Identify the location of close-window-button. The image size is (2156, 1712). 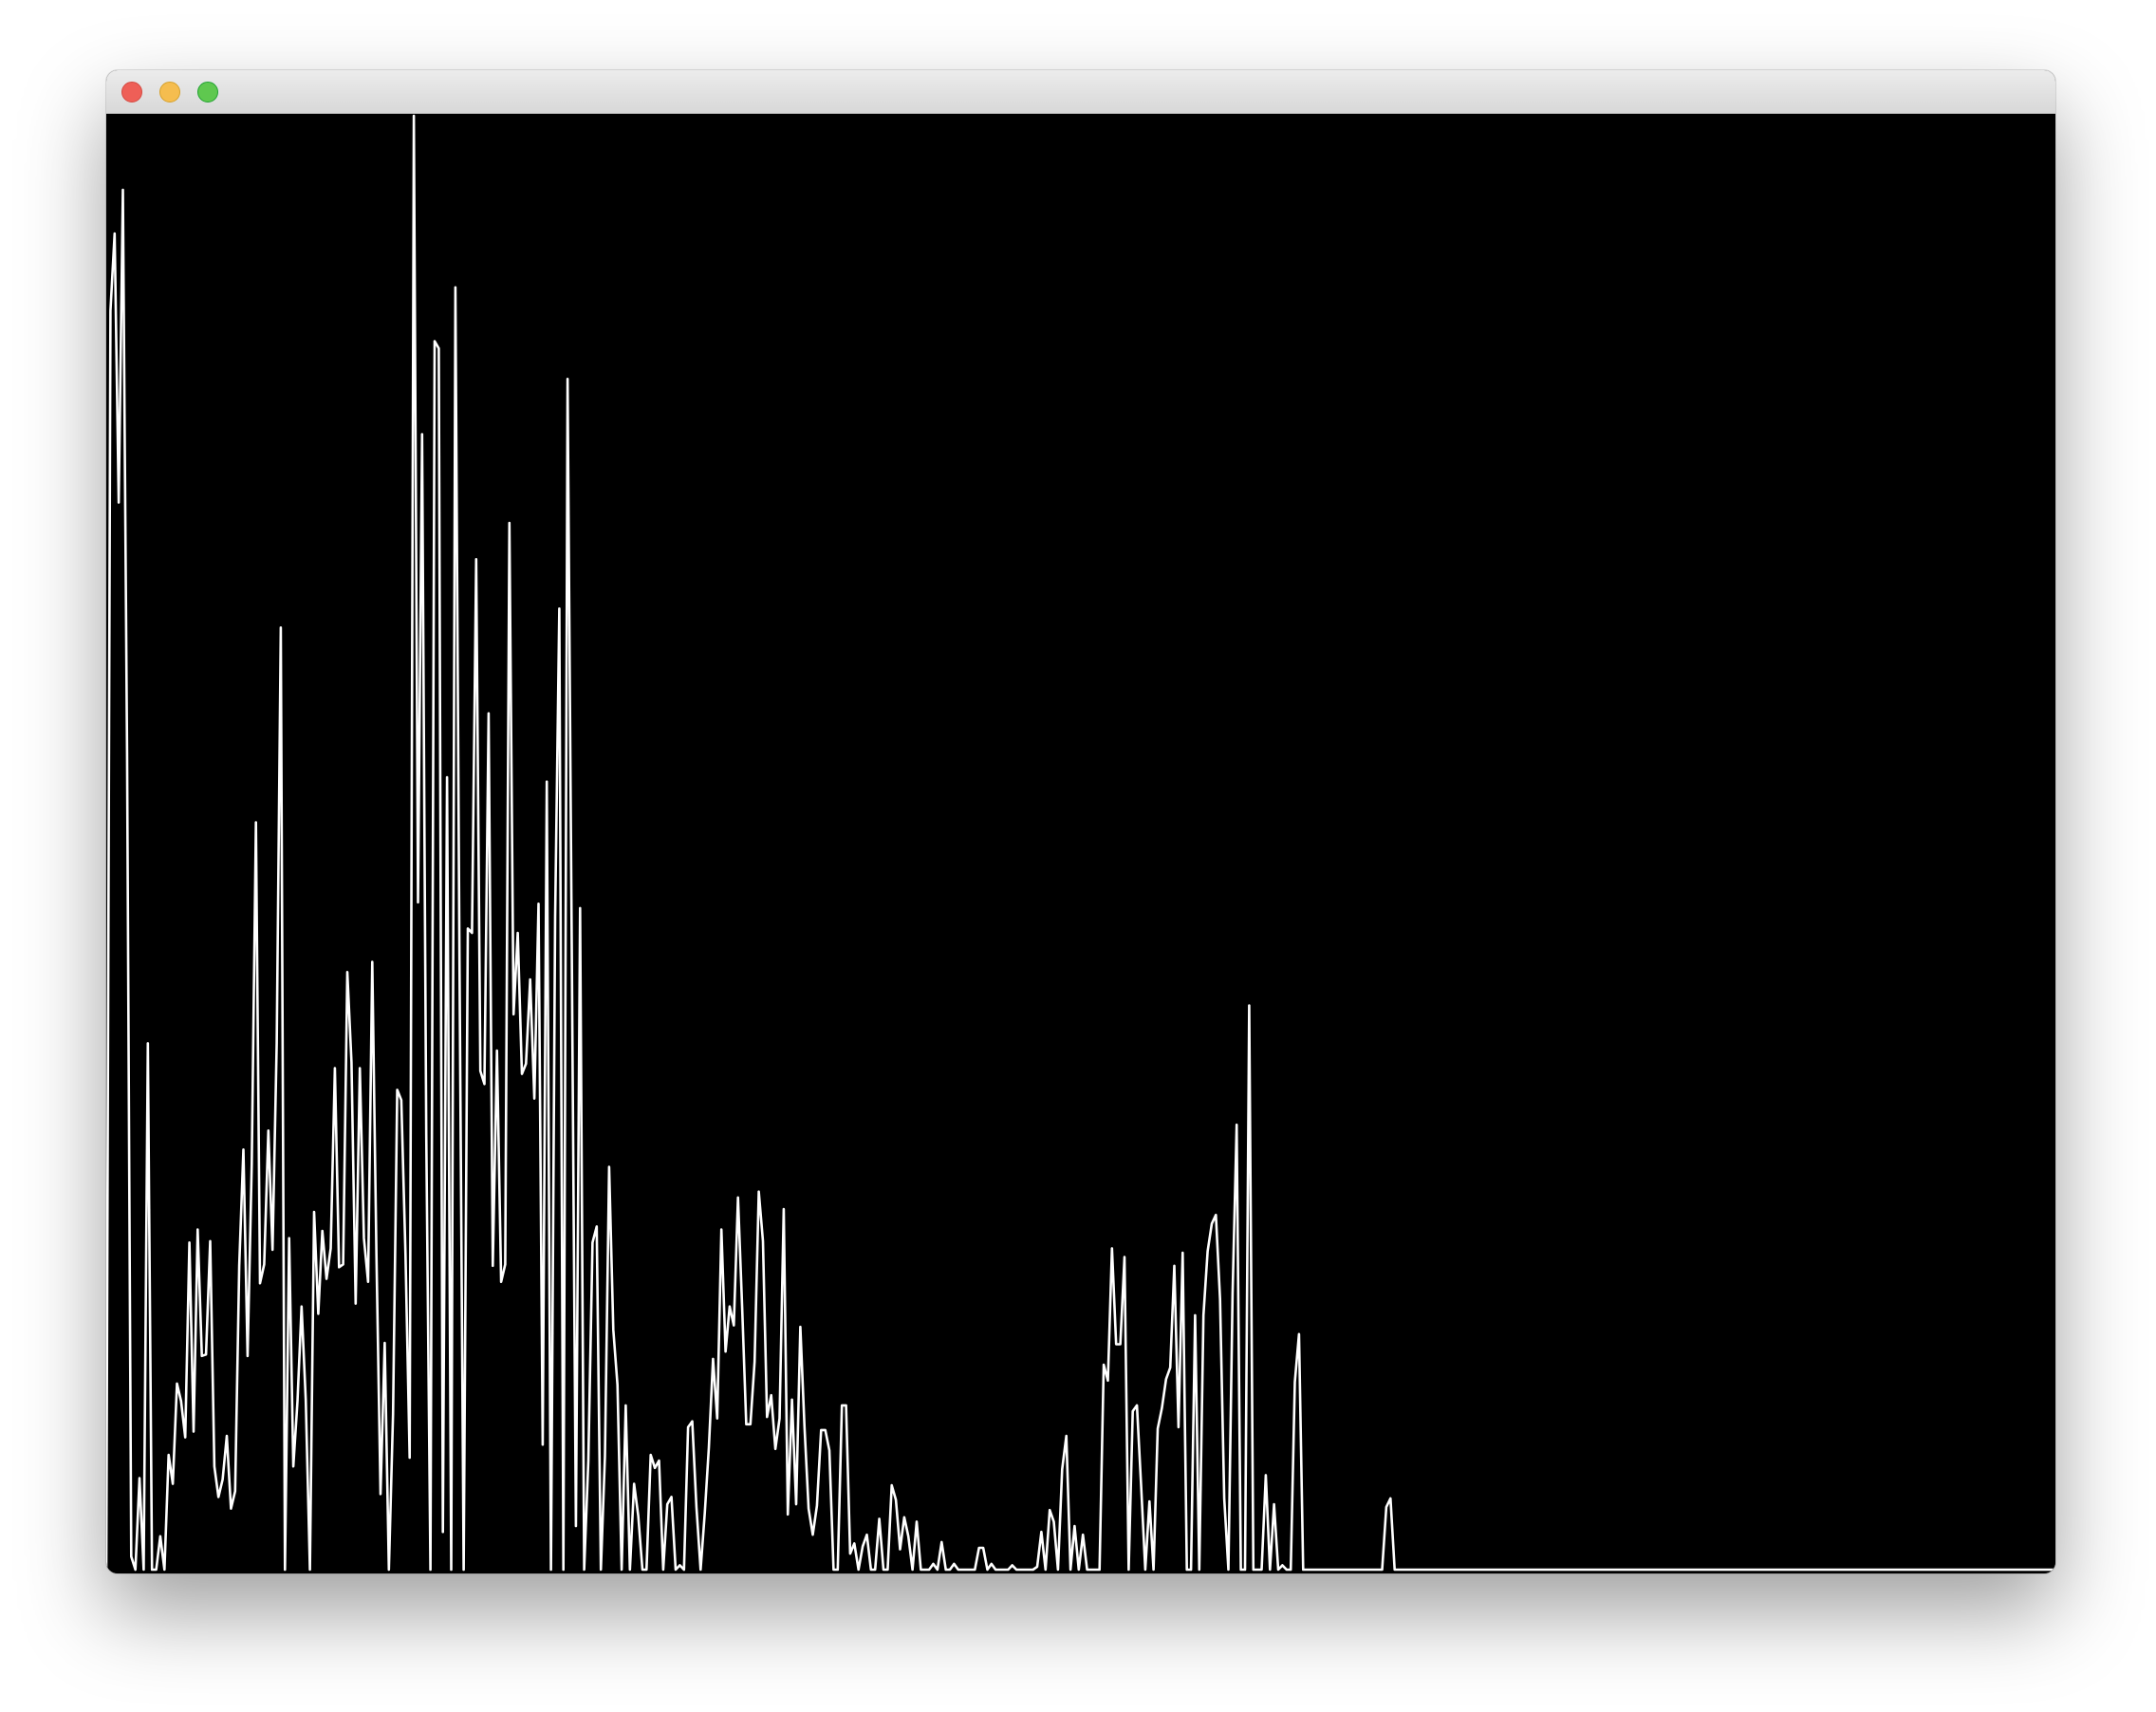
(131, 92).